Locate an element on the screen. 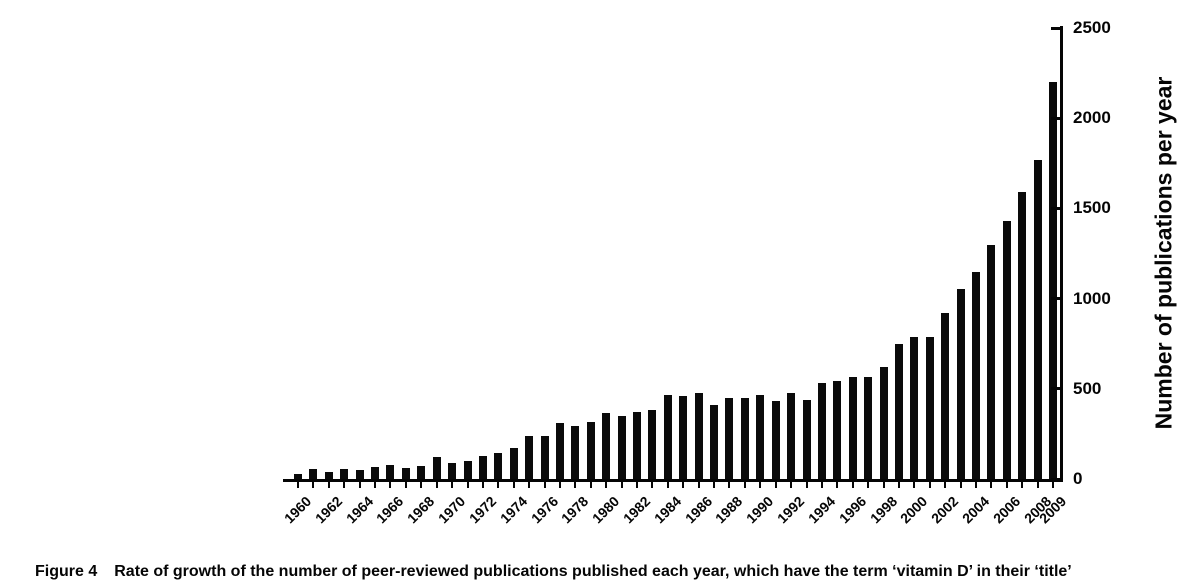 This screenshot has width=1201, height=587. bar-2002 is located at coordinates (945, 396).